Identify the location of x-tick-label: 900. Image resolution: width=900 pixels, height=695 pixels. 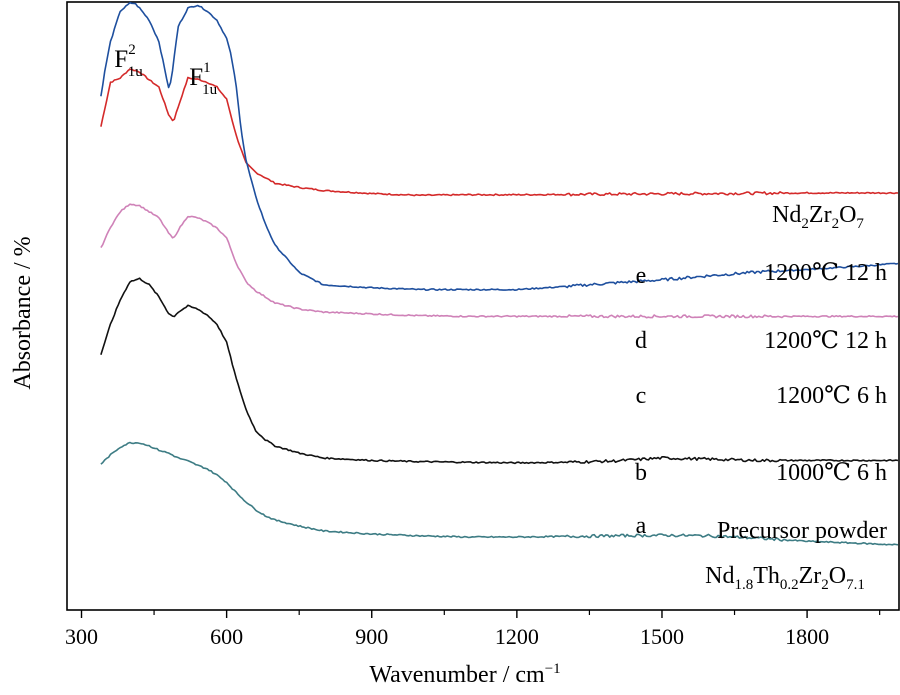
(371, 636).